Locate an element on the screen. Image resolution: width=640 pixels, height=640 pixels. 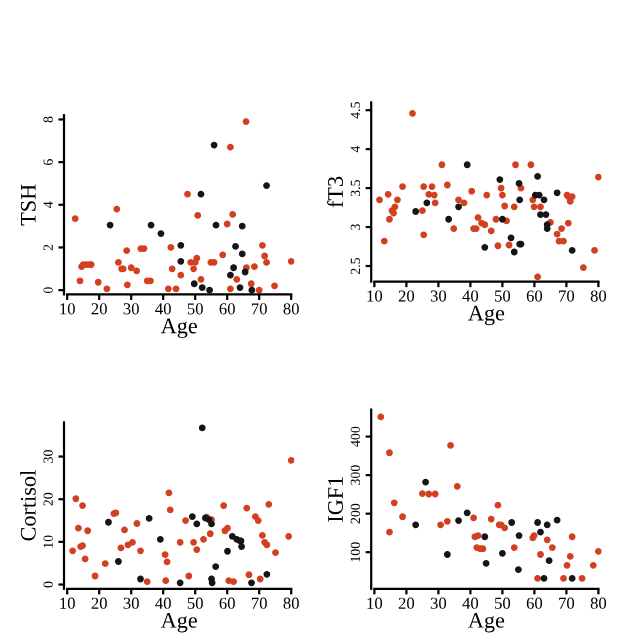
y-axis-title: IGF1 is located at coordinates (335, 499).